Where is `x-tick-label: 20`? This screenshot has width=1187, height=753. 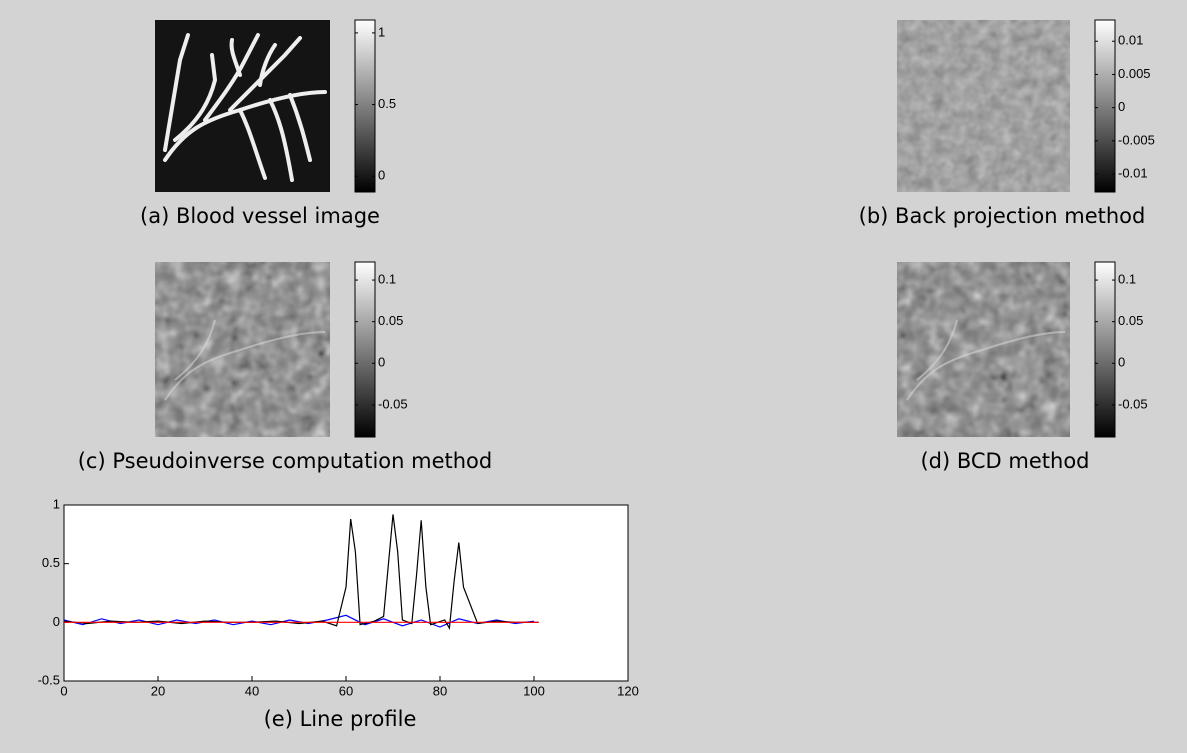 x-tick-label: 20 is located at coordinates (158, 690).